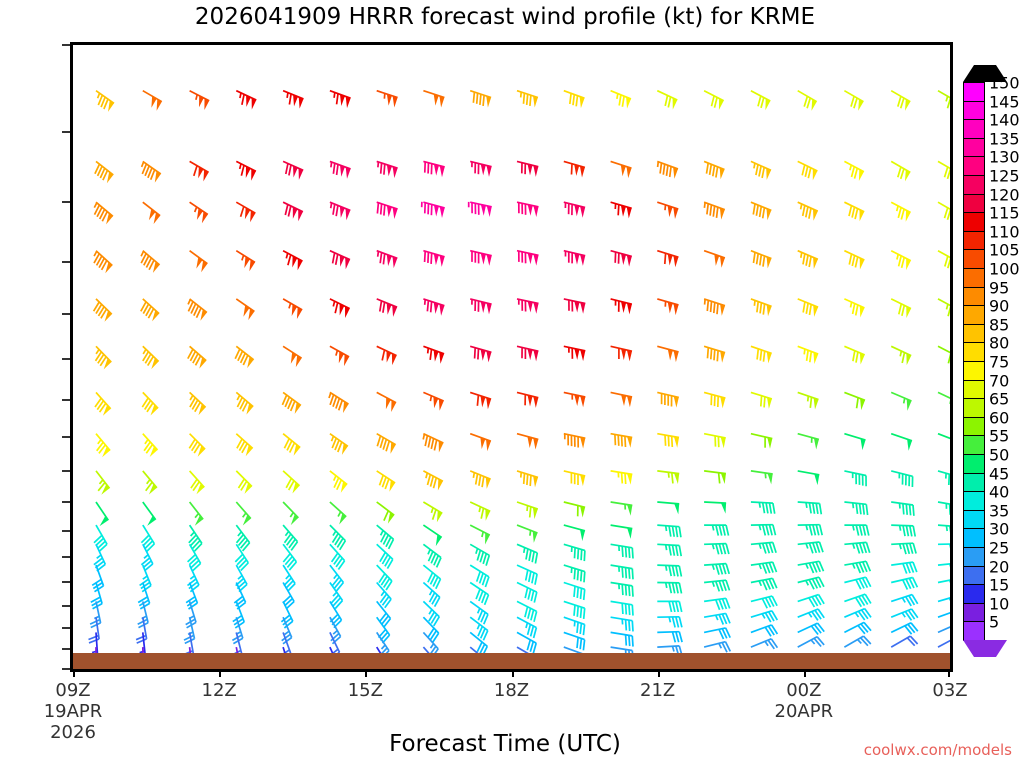 This screenshot has height=768, width=1024. Describe the element at coordinates (937, 750) in the screenshot. I see `watermark: coolwx.com/models` at that location.